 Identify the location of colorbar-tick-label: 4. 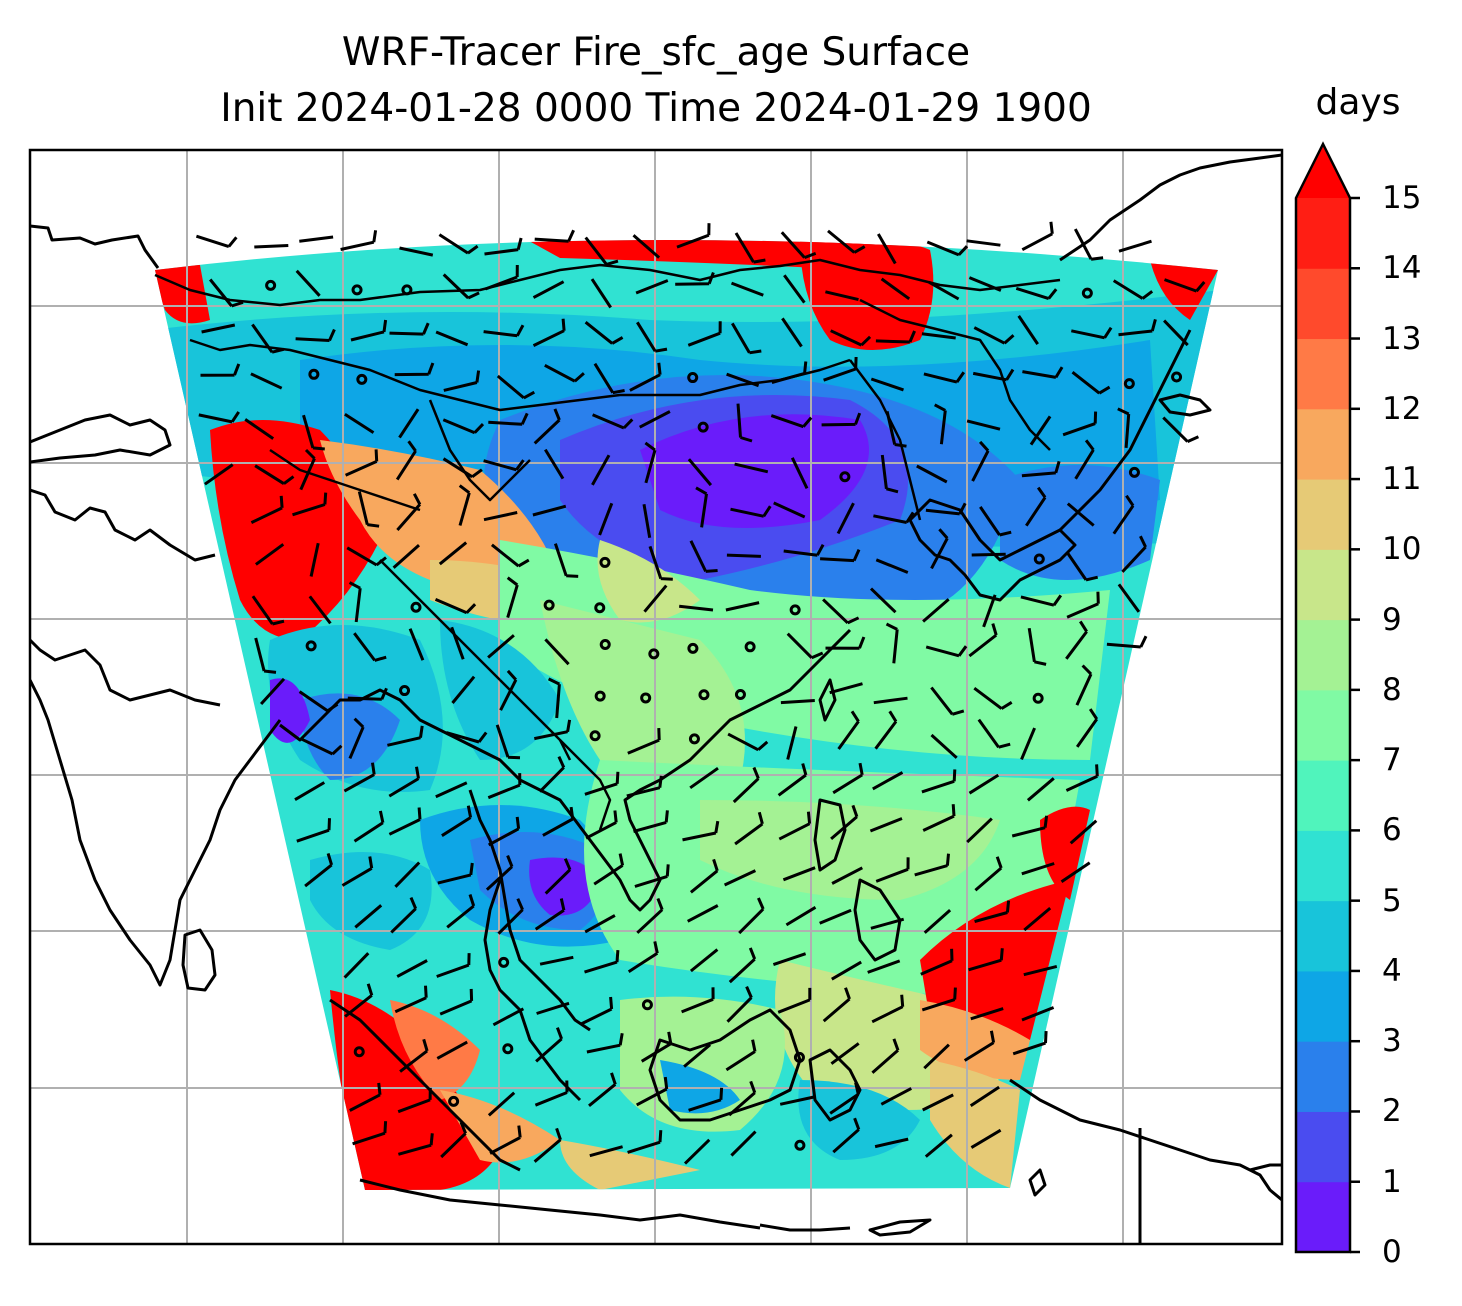
(1392, 970).